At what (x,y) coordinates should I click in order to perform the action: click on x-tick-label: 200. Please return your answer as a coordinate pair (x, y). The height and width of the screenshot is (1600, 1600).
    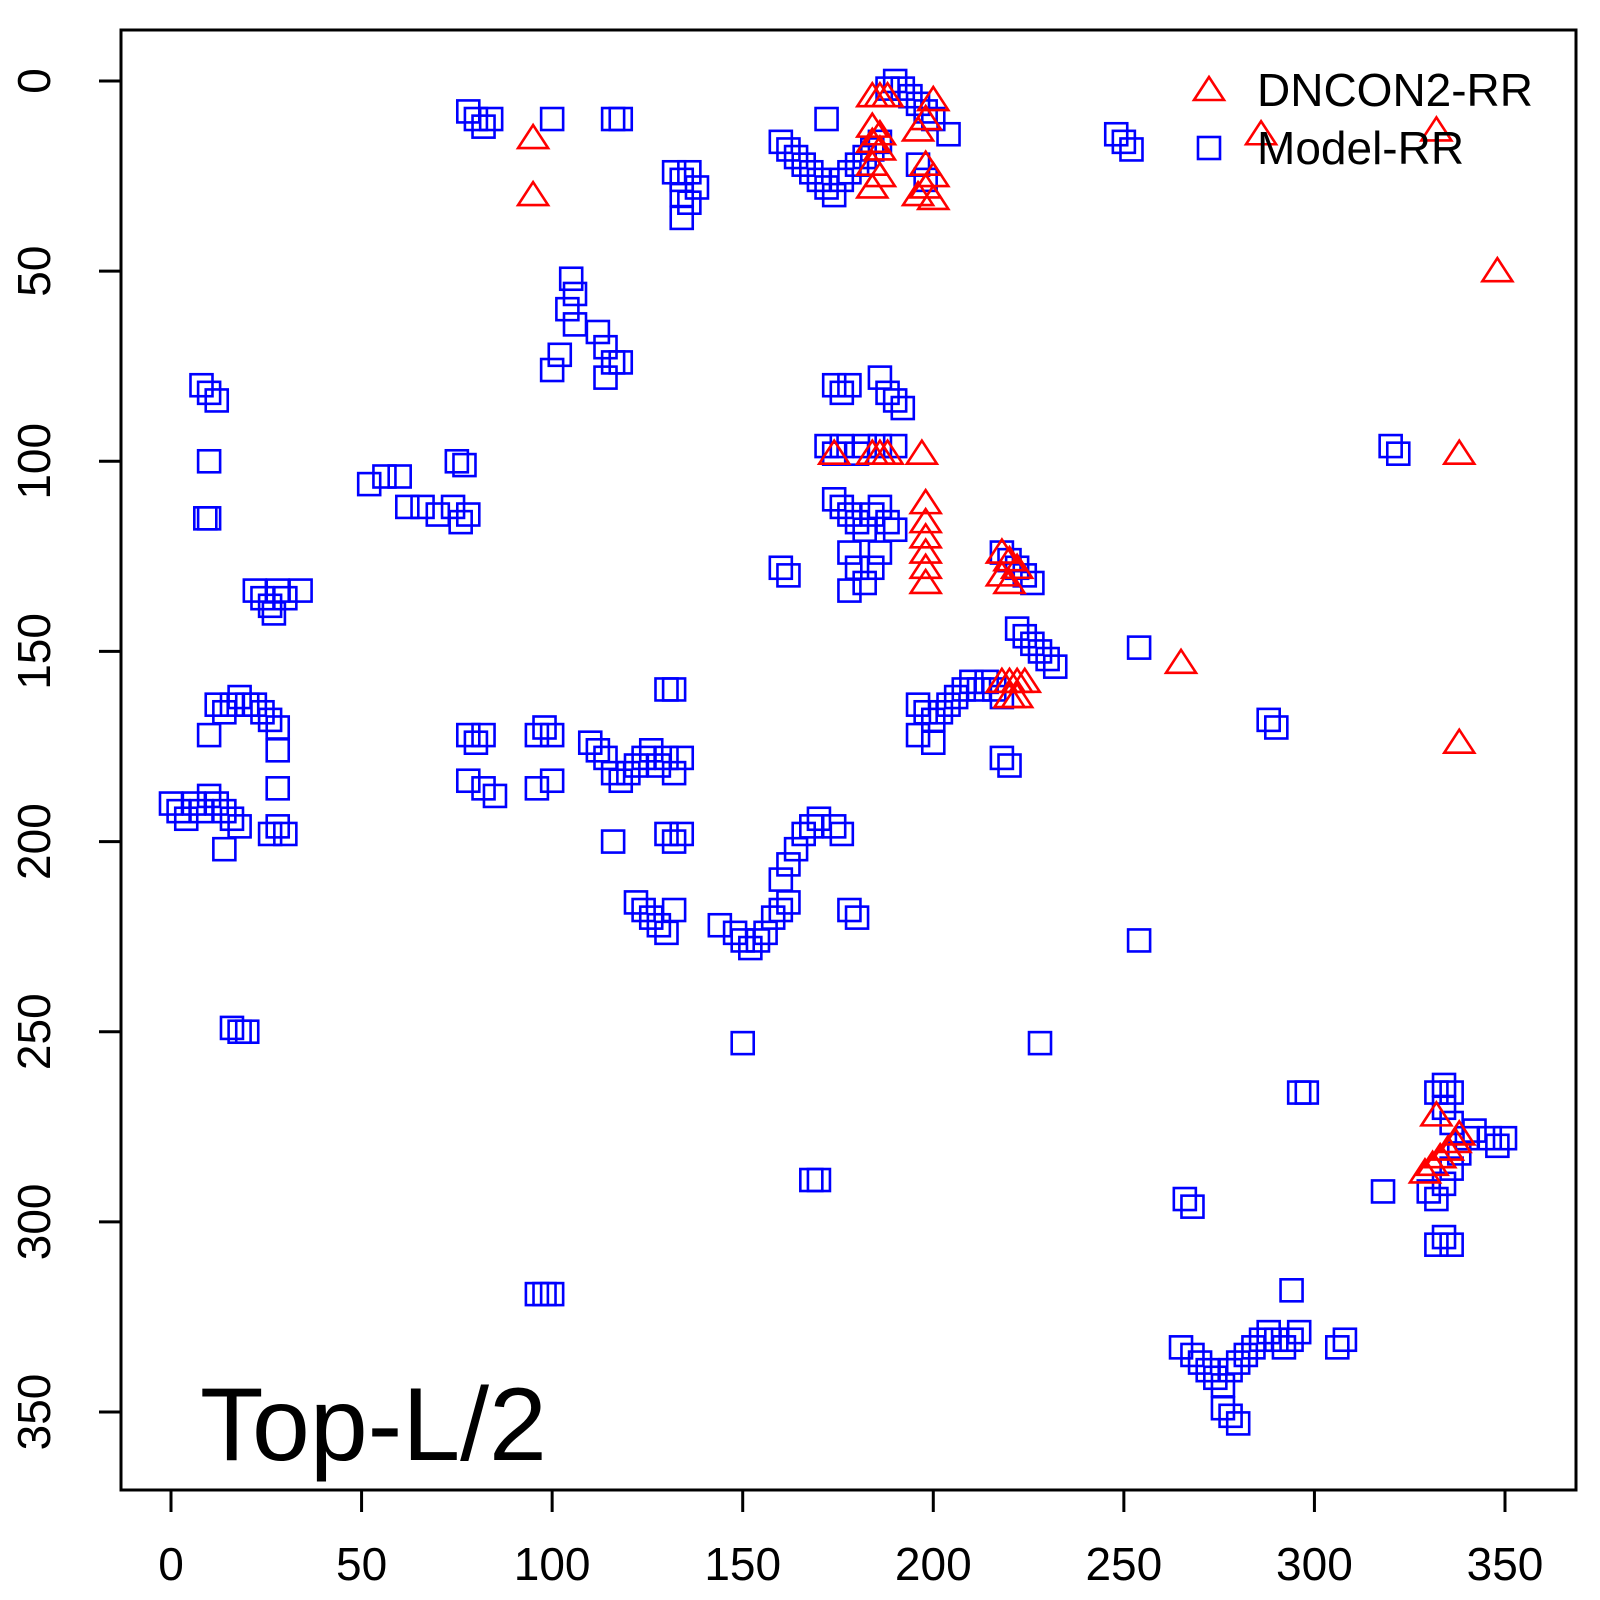
    Looking at the image, I should click on (933, 1564).